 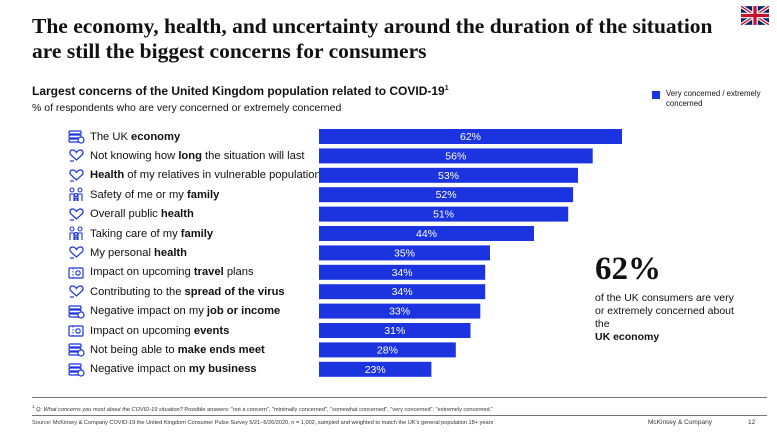 I want to click on category-row: Overall public health, so click(x=131, y=214).